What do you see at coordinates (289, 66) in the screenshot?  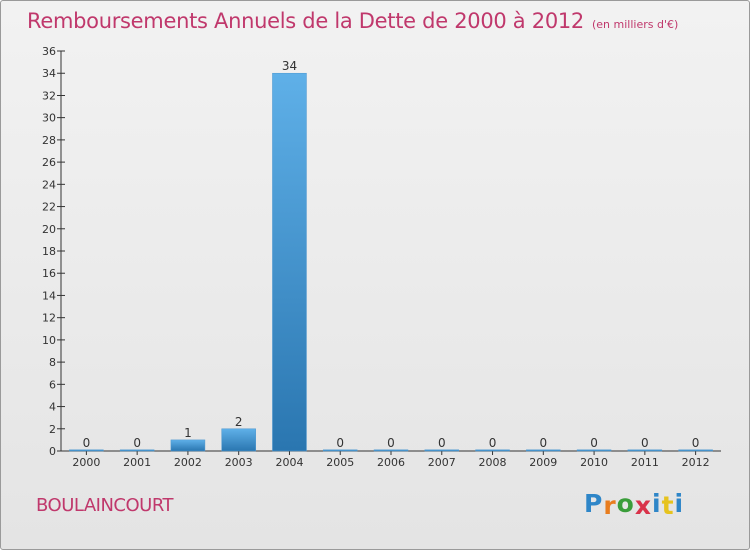 I see `data-label: 34` at bounding box center [289, 66].